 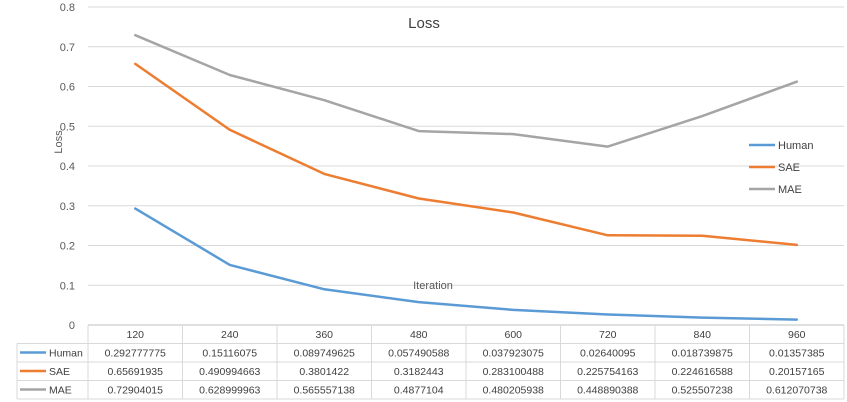 I want to click on legend: Human SAE MAE, so click(x=781, y=168).